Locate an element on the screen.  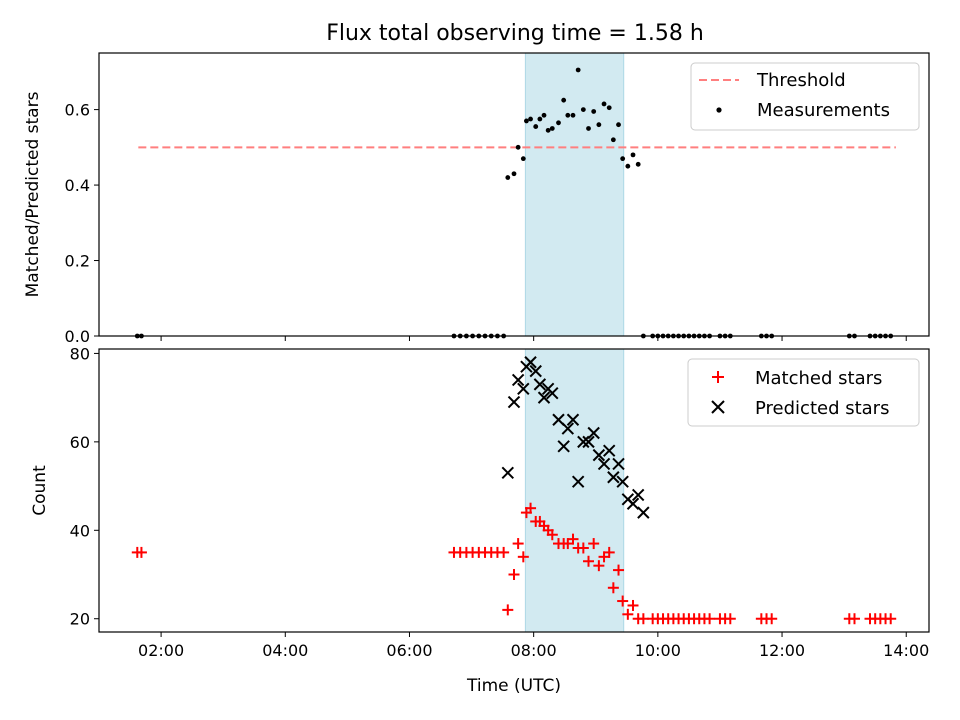
chart-title: Flux total observing time = 1.58 h is located at coordinates (515, 33).